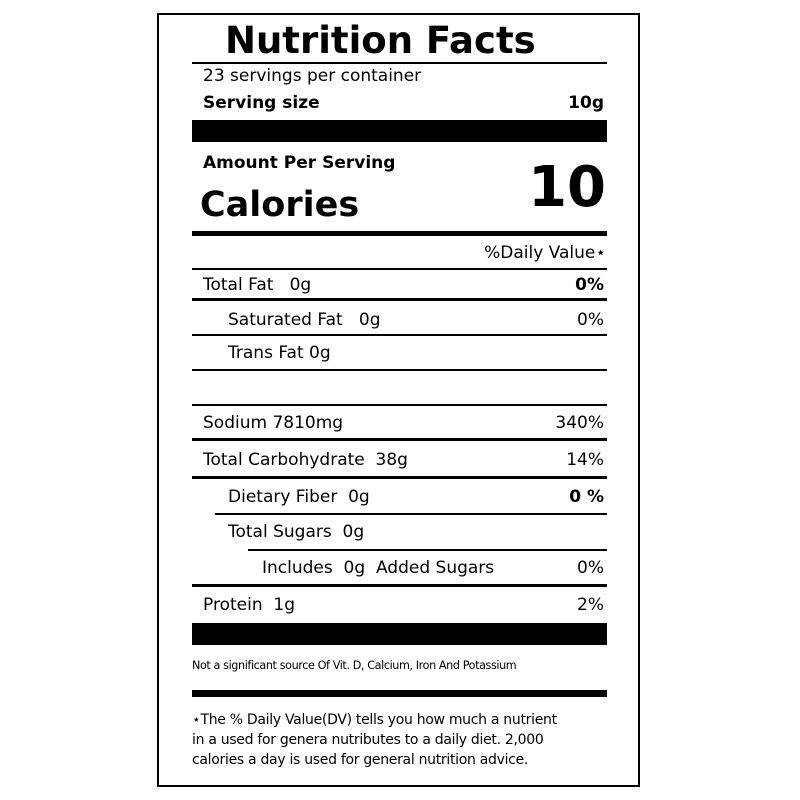 The height and width of the screenshot is (800, 800). What do you see at coordinates (585, 460) in the screenshot?
I see `dv-total-carbohydrate: 14%` at bounding box center [585, 460].